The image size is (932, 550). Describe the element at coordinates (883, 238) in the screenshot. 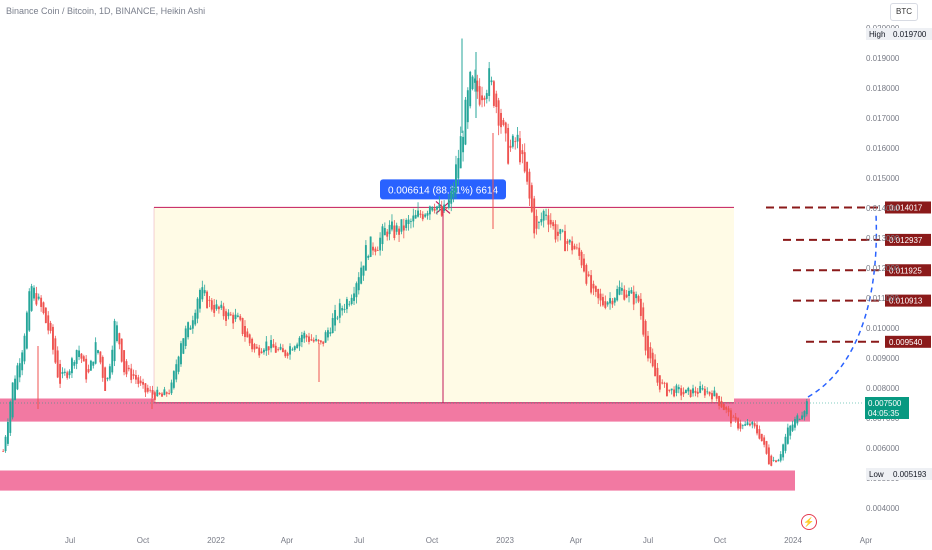

I see `y-tick-label: 0.013000` at that location.